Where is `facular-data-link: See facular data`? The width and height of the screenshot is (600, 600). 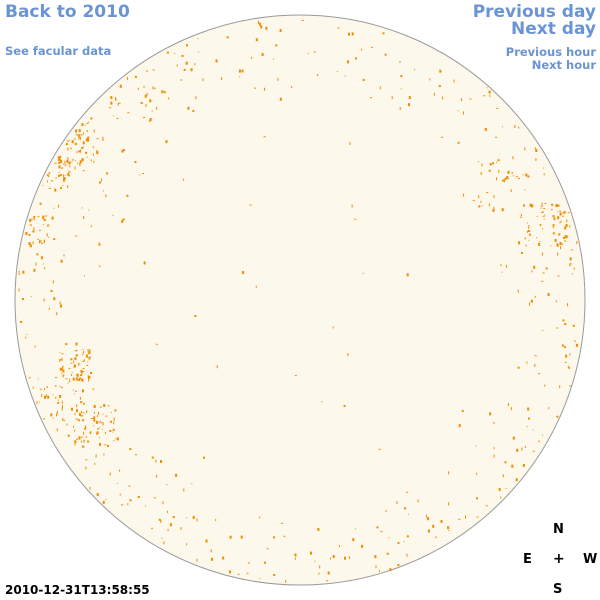
facular-data-link: See facular data is located at coordinates (58, 51).